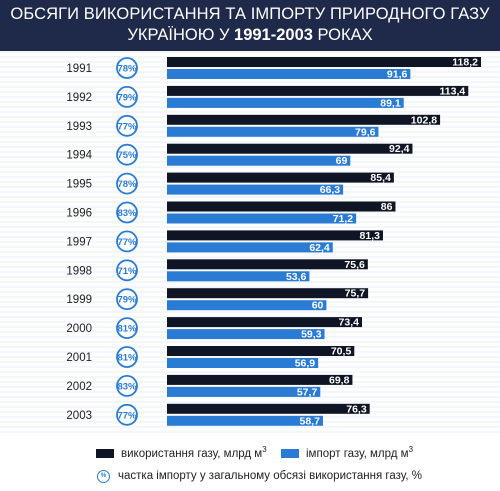 The height and width of the screenshot is (491, 500). I want to click on usage-value-label: 69,8, so click(339, 380).